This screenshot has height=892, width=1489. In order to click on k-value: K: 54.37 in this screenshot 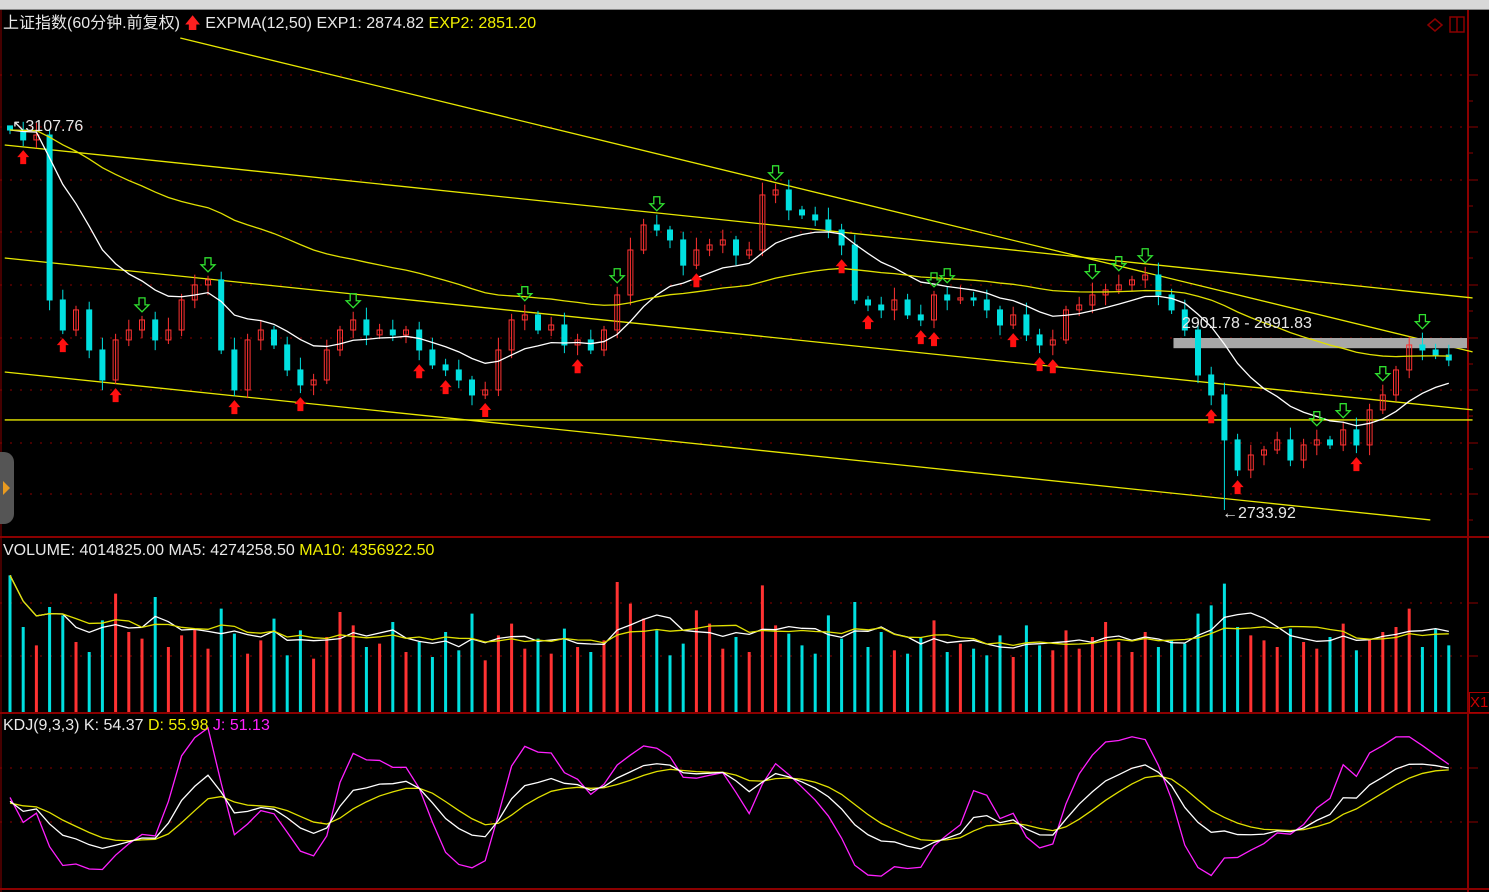, I will do `click(113, 725)`.